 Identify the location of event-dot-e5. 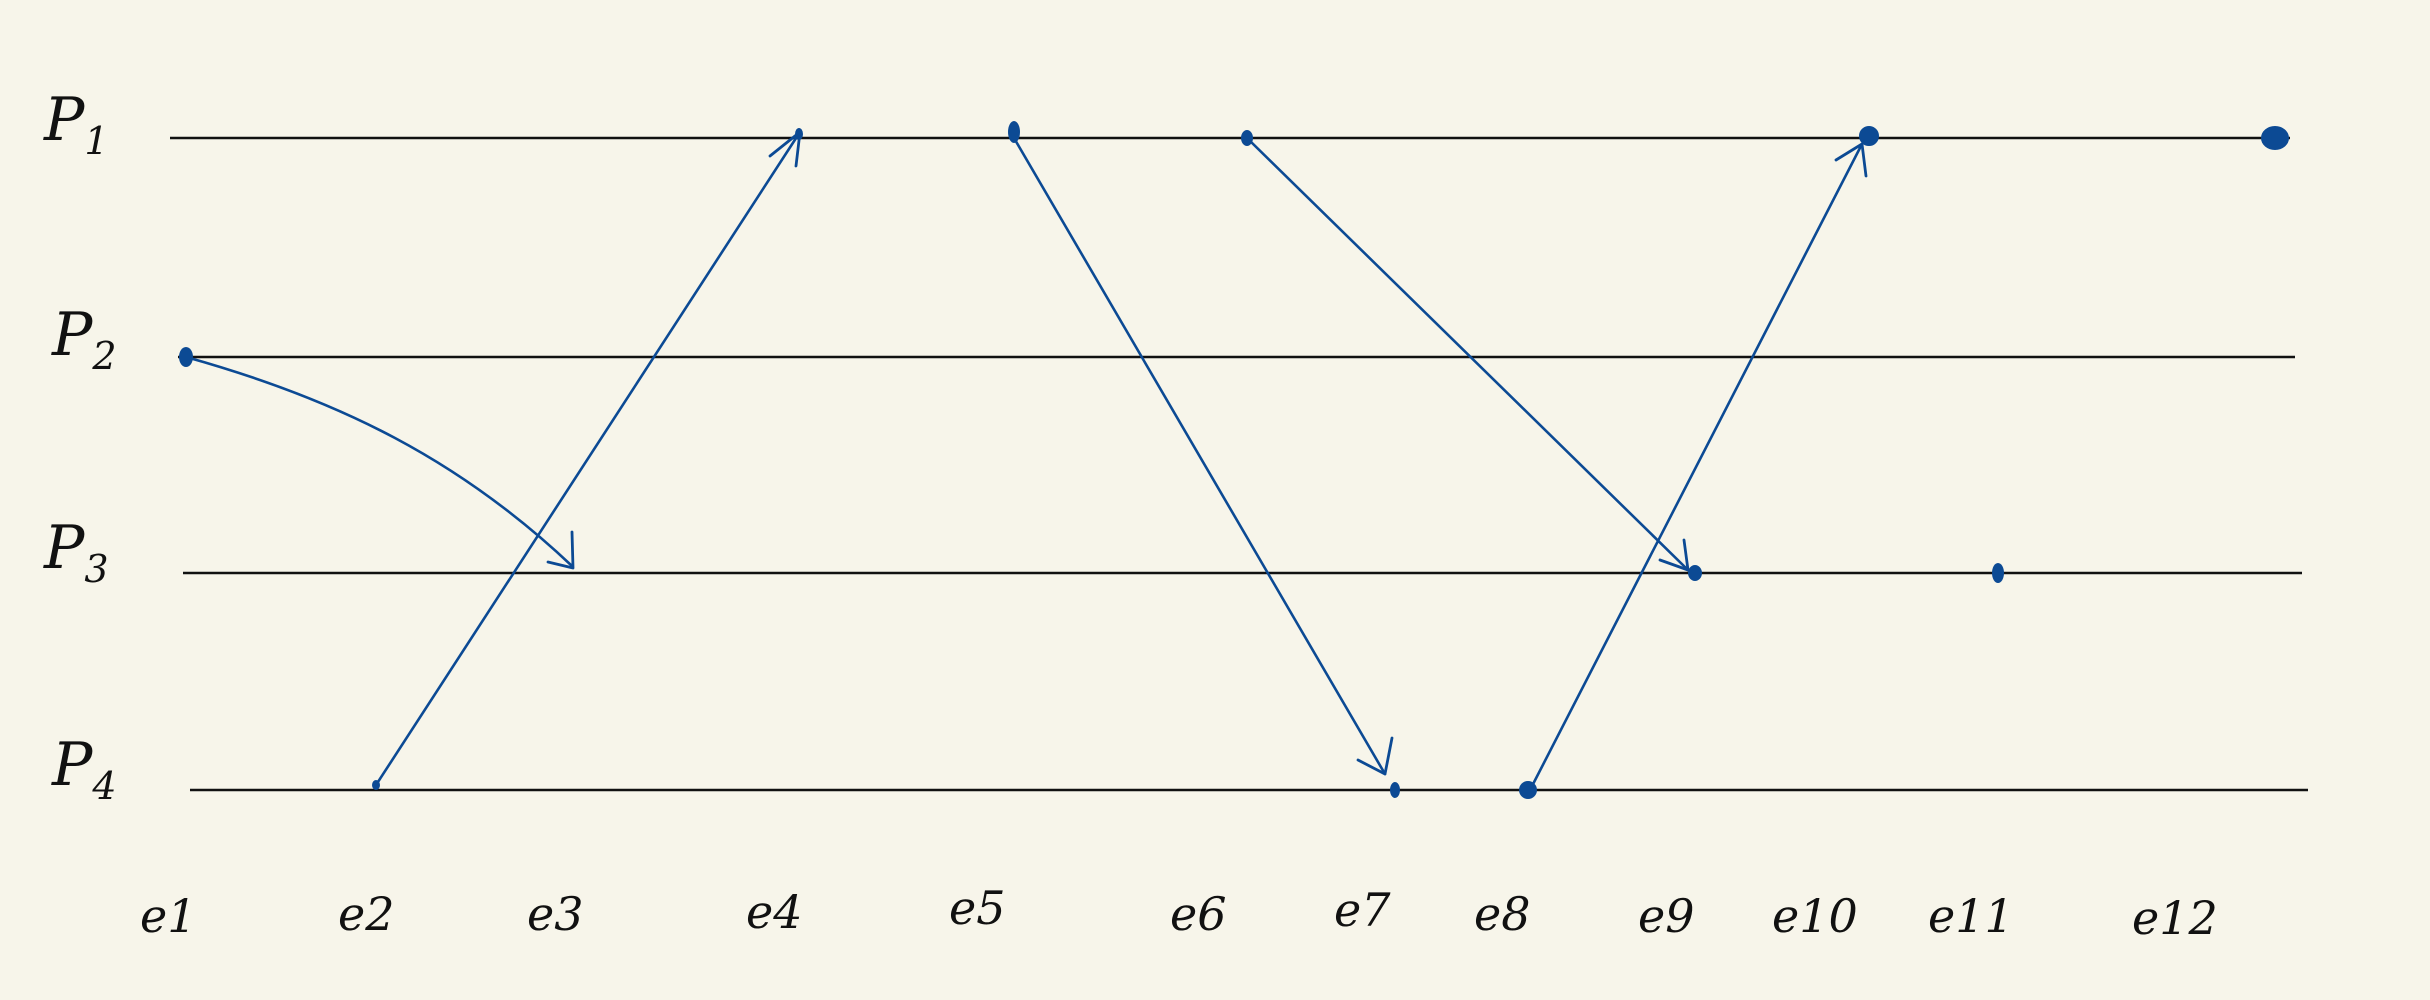
(1014, 132).